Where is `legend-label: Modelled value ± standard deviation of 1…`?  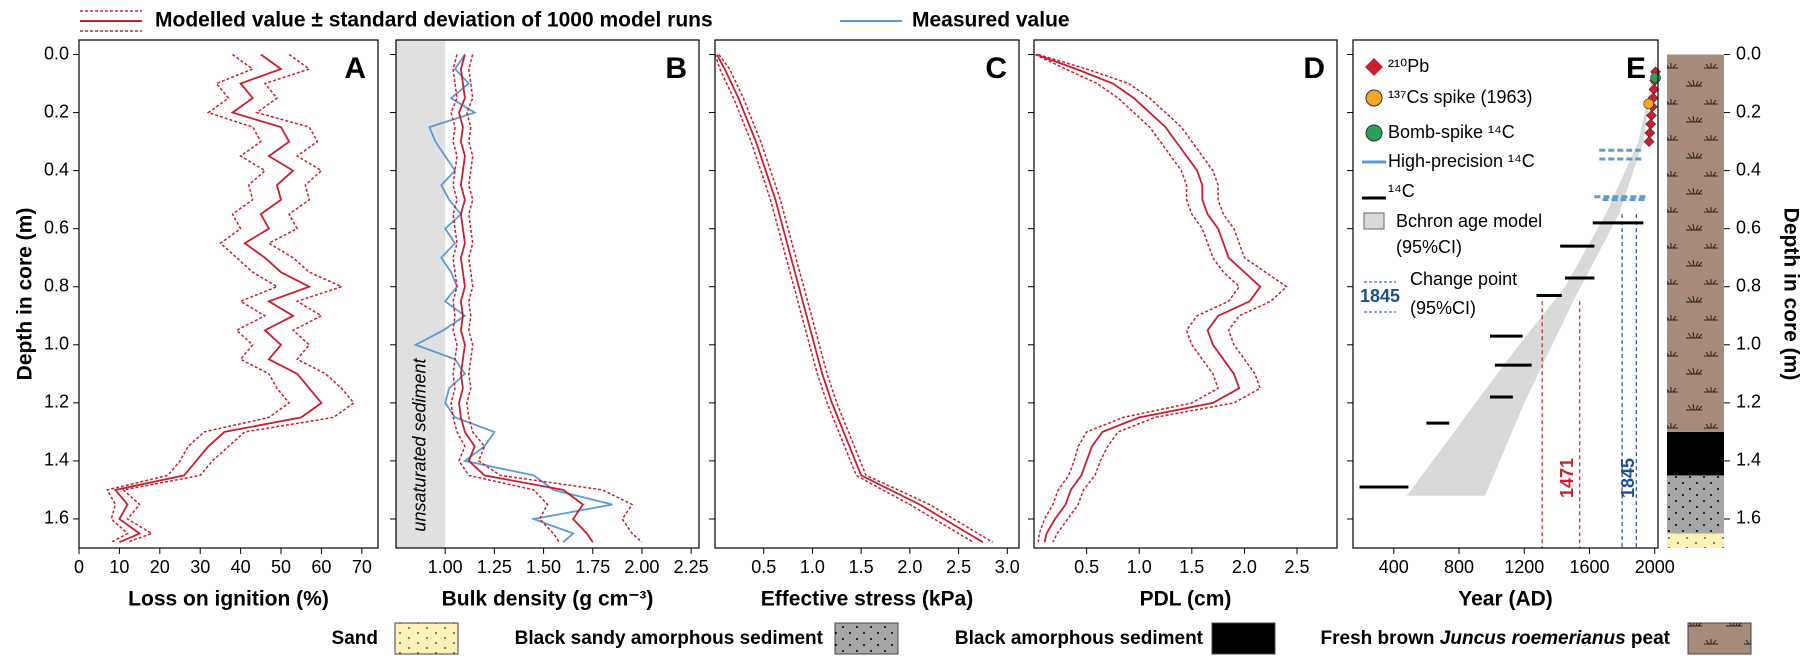
legend-label: Modelled value ± standard deviation of 1… is located at coordinates (434, 20).